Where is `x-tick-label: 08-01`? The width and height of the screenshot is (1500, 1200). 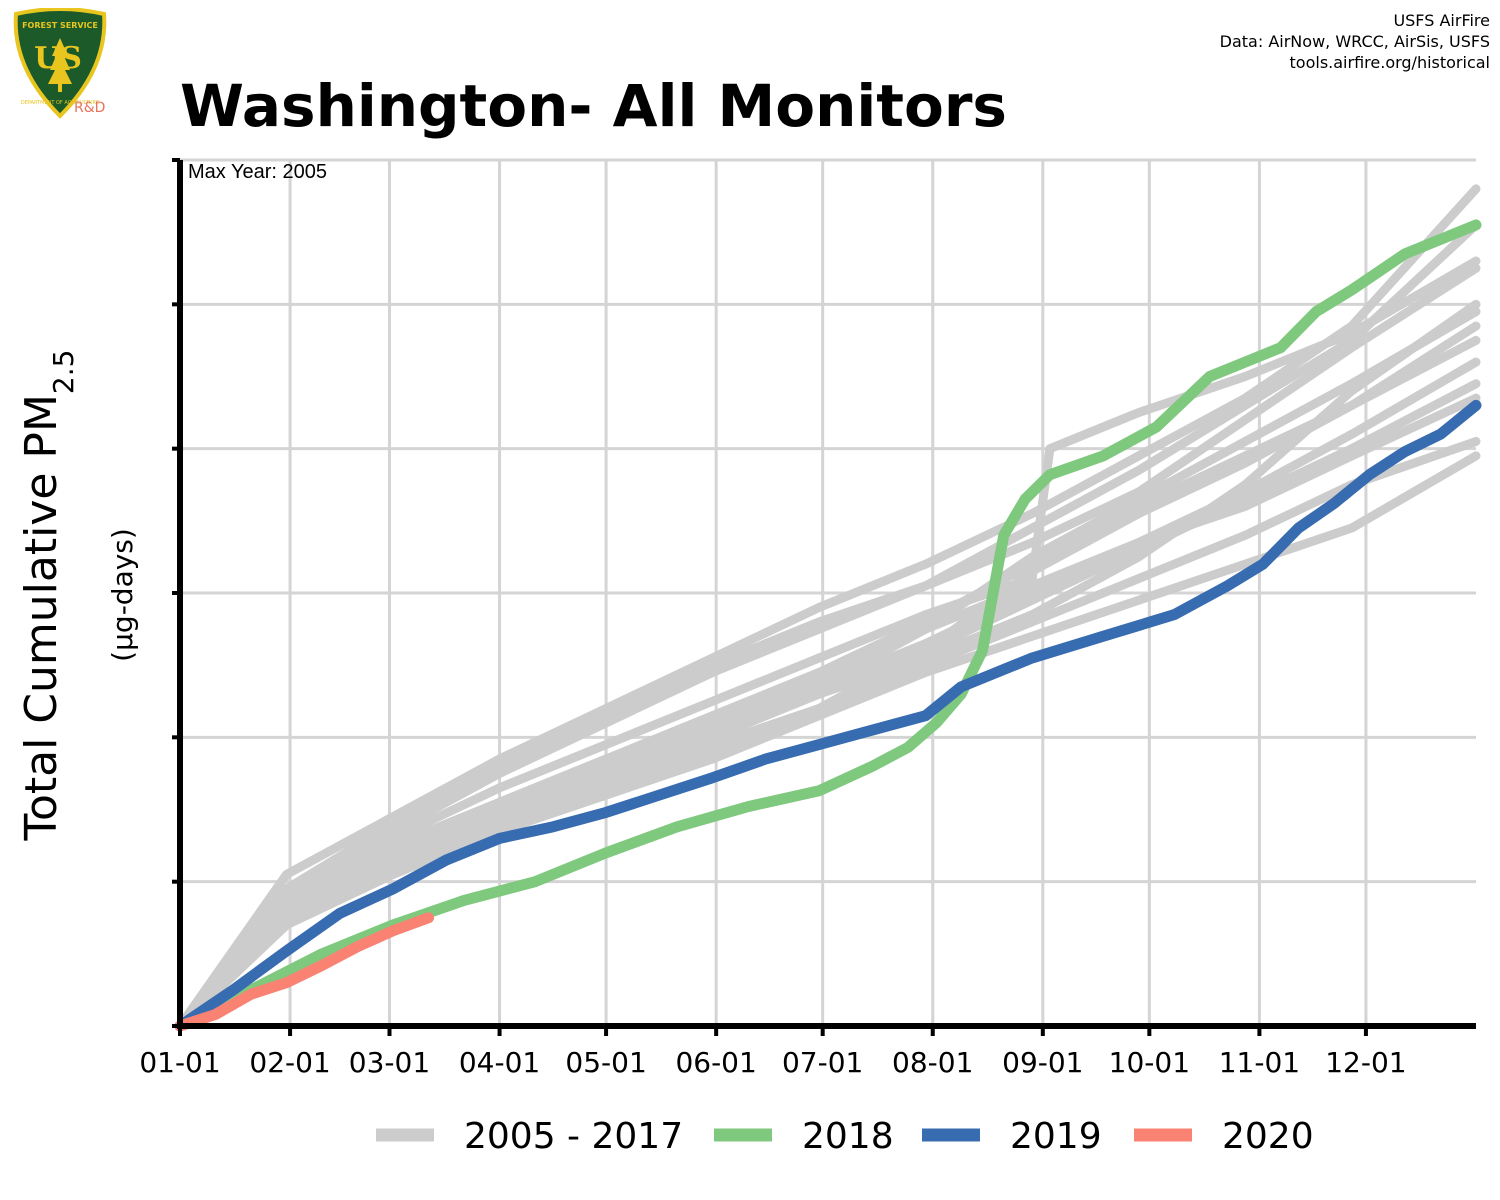 x-tick-label: 08-01 is located at coordinates (932, 1062).